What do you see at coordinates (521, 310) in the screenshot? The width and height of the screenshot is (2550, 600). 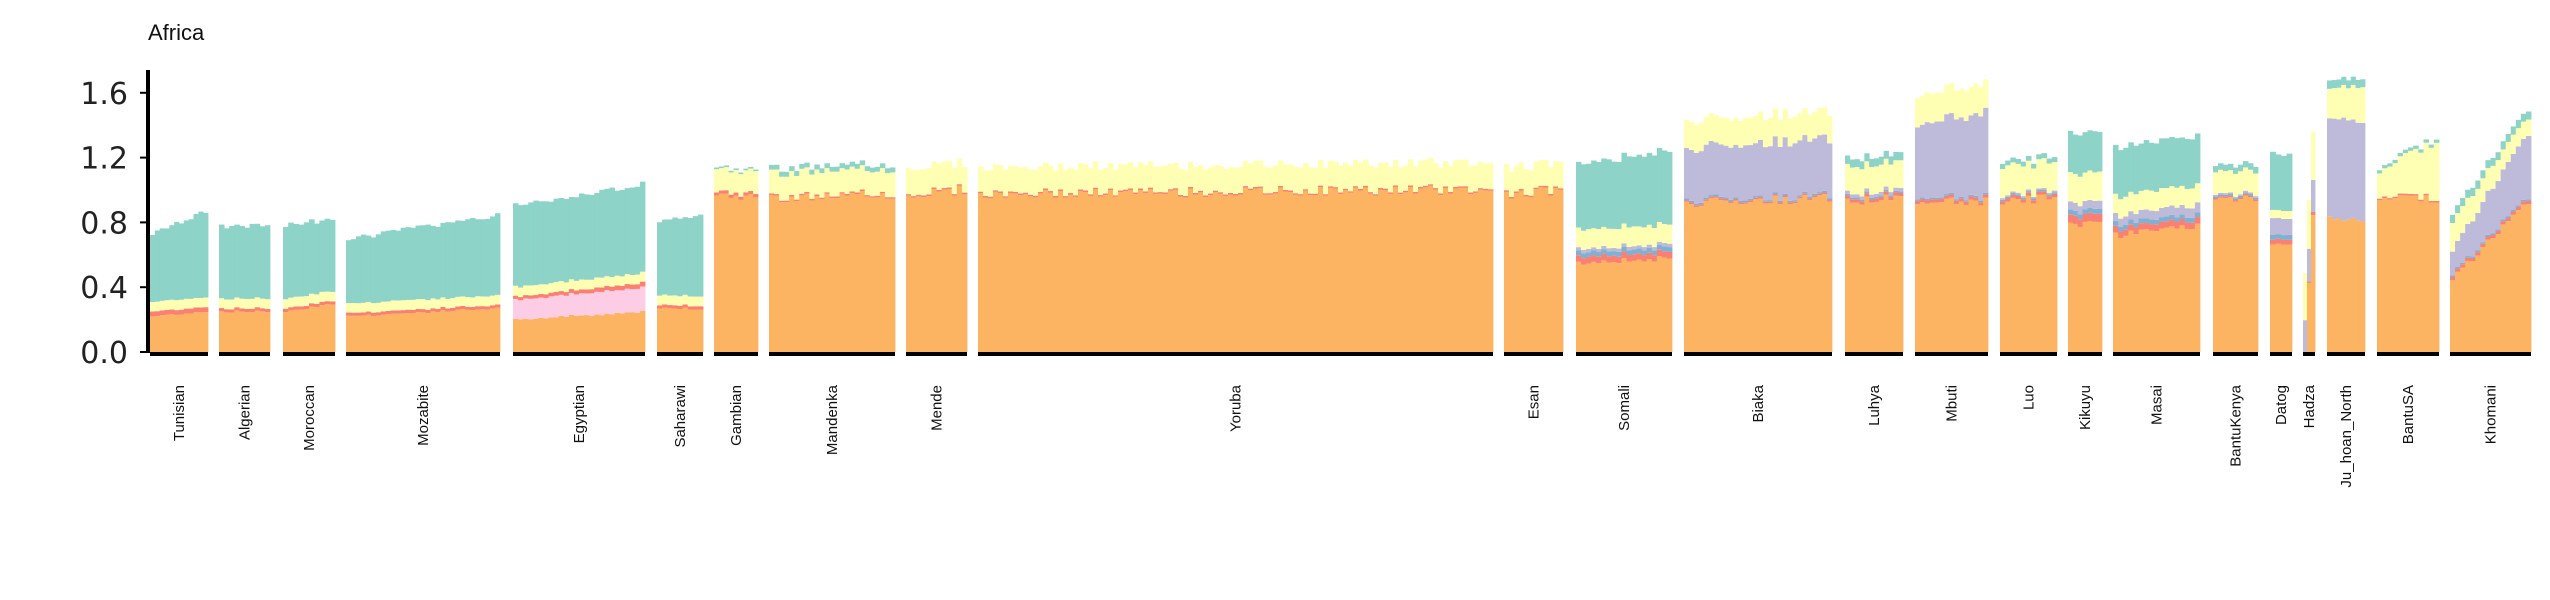 I see `bar-segment-pink` at bounding box center [521, 310].